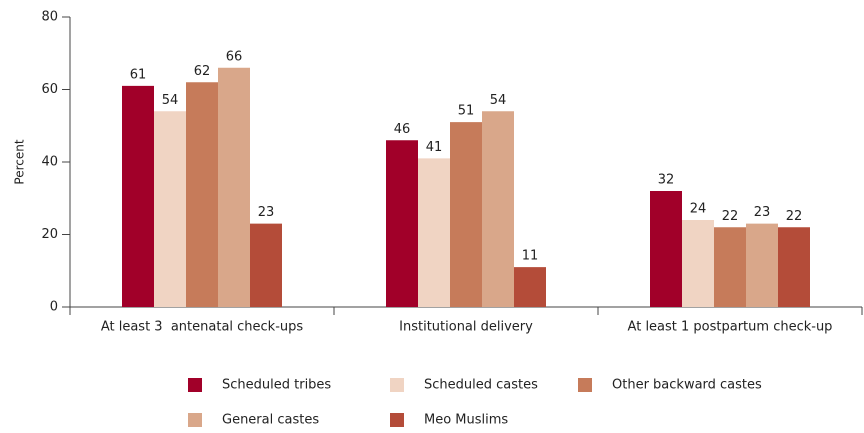 The width and height of the screenshot is (864, 433). Describe the element at coordinates (666, 180) in the screenshot. I see `value-label: 32` at that location.